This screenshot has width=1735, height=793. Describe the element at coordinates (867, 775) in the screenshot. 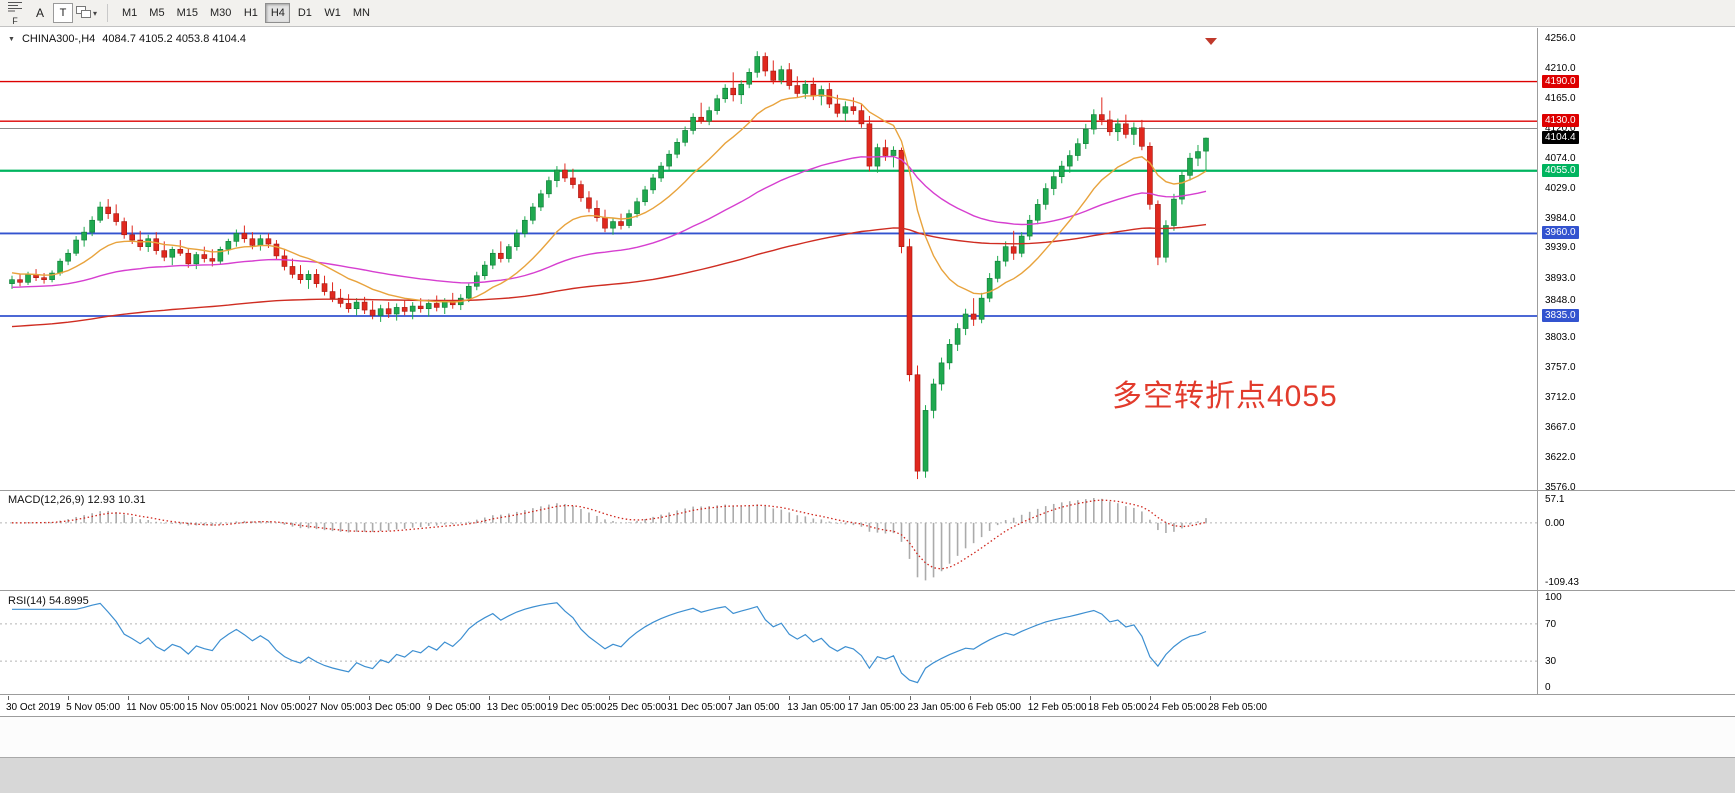

I see `windows-taskbar` at that location.